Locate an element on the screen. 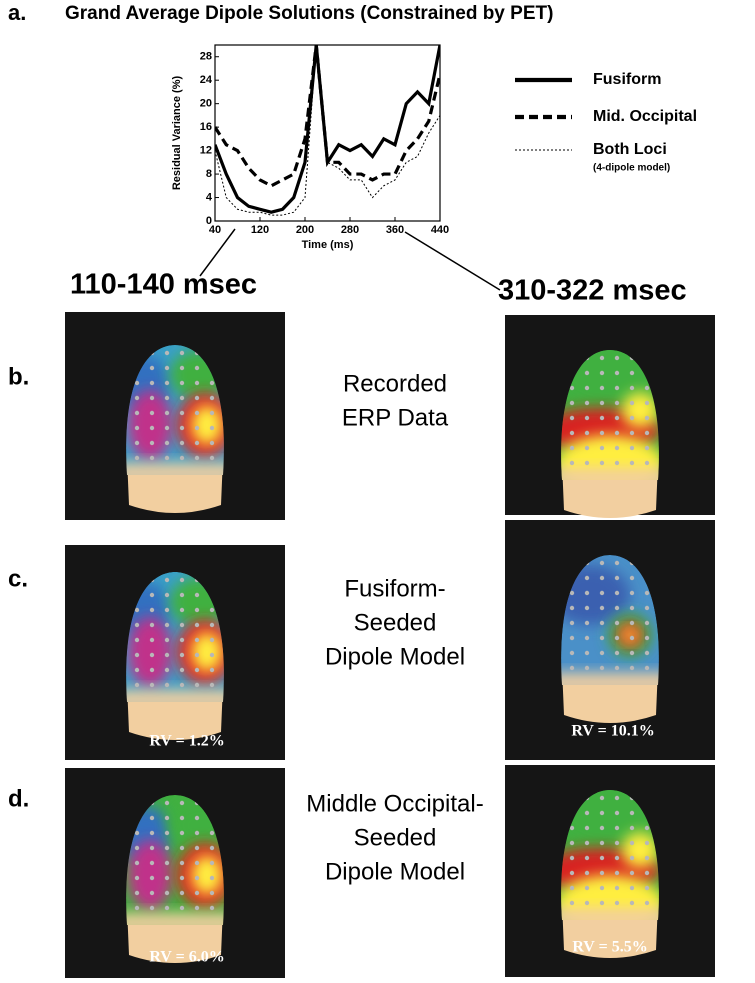 Image resolution: width=755 pixels, height=983 pixels. row-label: Seeded is located at coordinates (395, 837).